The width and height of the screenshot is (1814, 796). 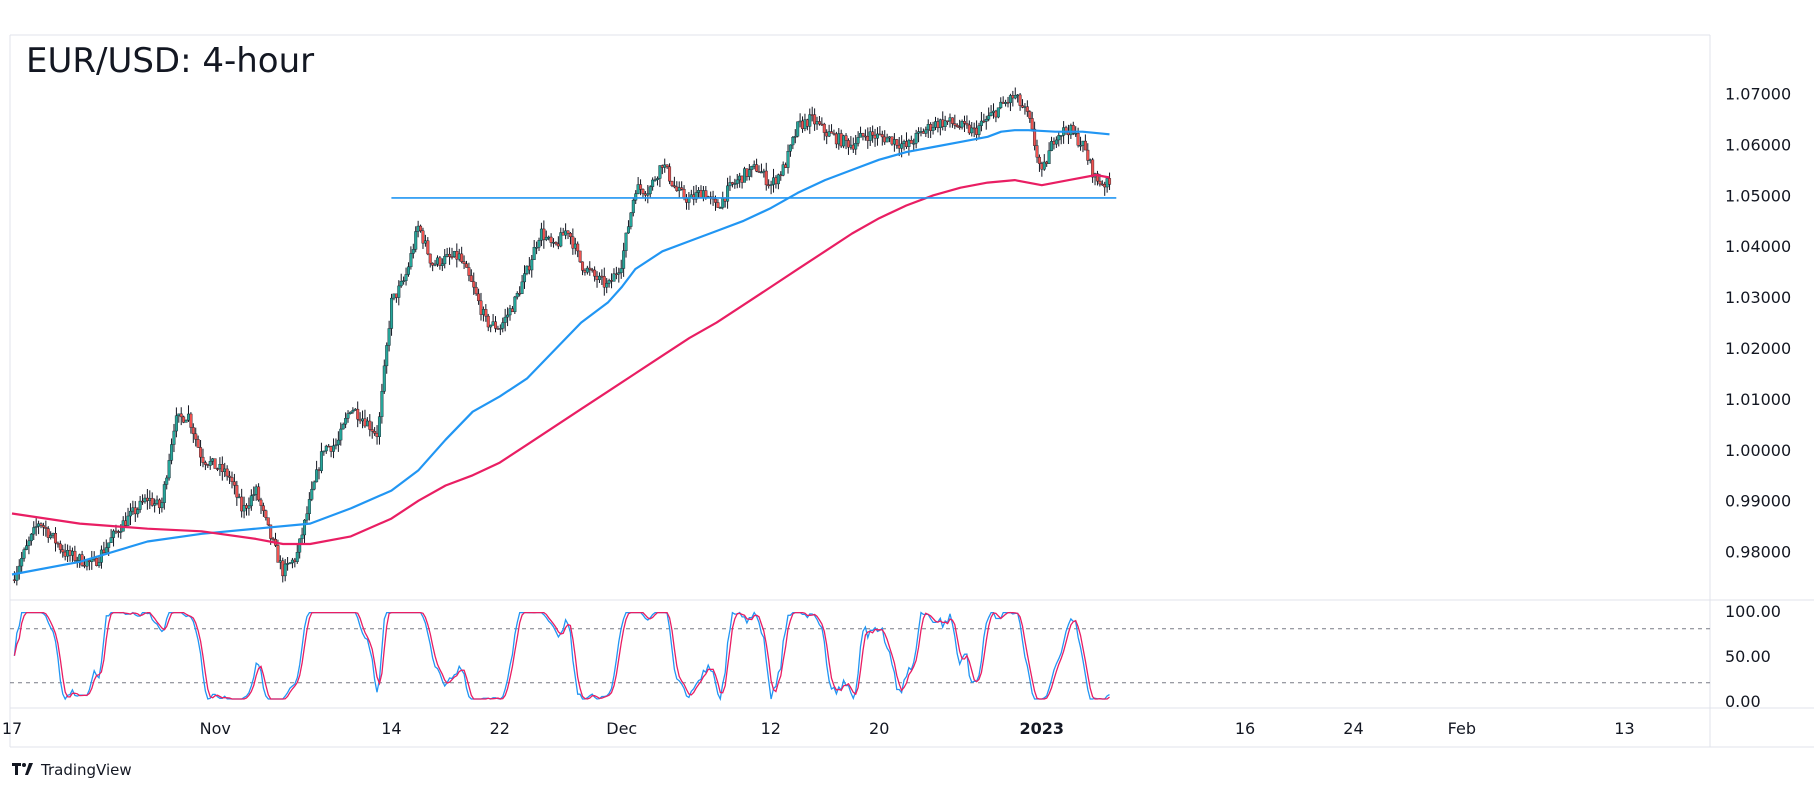 What do you see at coordinates (1758, 348) in the screenshot?
I see `price-tick-label: 1.02000` at bounding box center [1758, 348].